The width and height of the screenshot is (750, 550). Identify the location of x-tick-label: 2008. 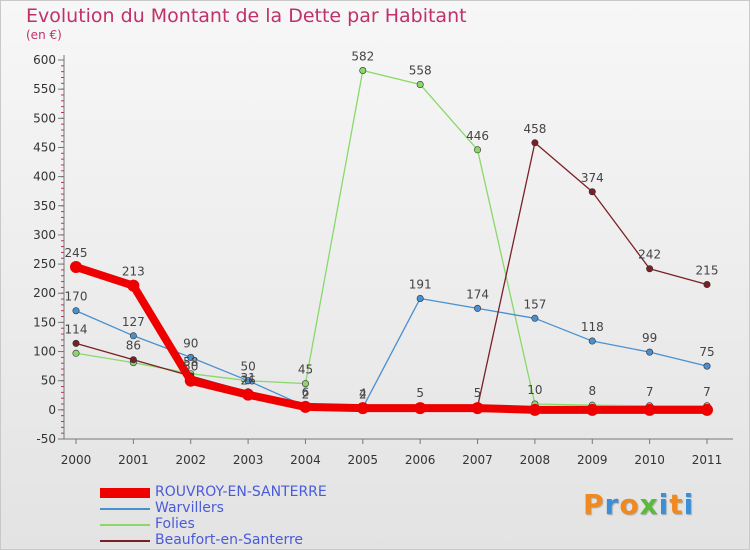
(535, 460).